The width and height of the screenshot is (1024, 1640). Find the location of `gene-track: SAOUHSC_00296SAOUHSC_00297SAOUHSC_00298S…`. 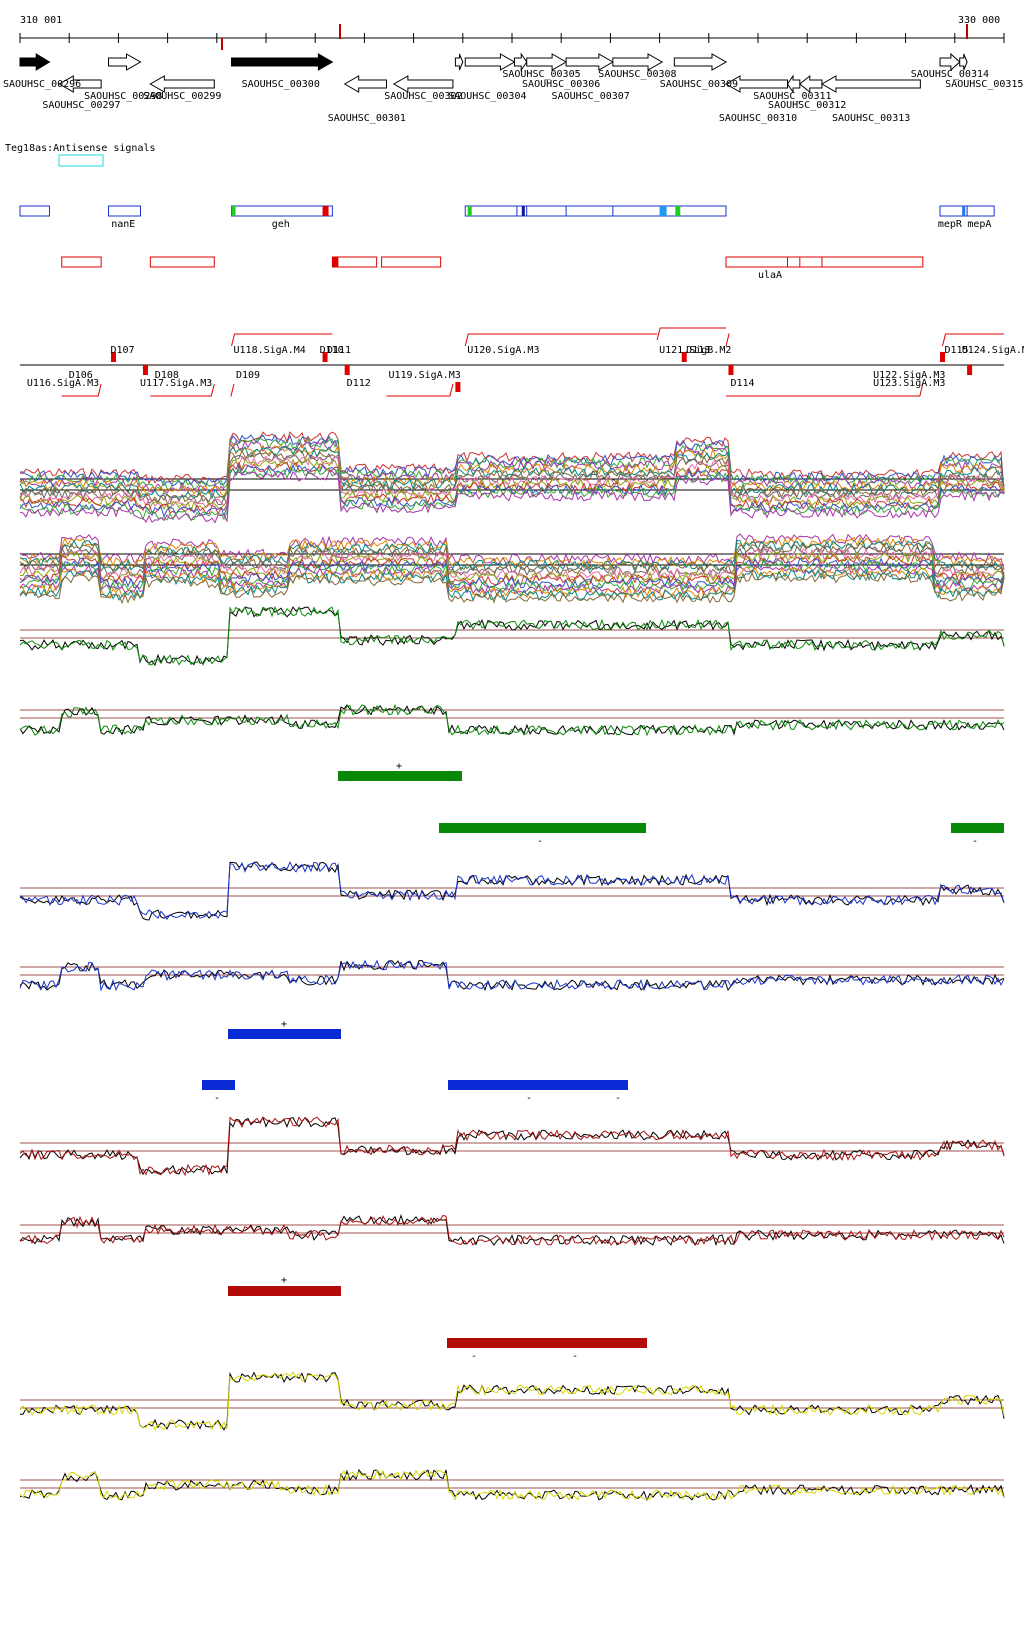

gene-track: SAOUHSC_00296SAOUHSC_00297SAOUHSC_00298S… is located at coordinates (513, 88).